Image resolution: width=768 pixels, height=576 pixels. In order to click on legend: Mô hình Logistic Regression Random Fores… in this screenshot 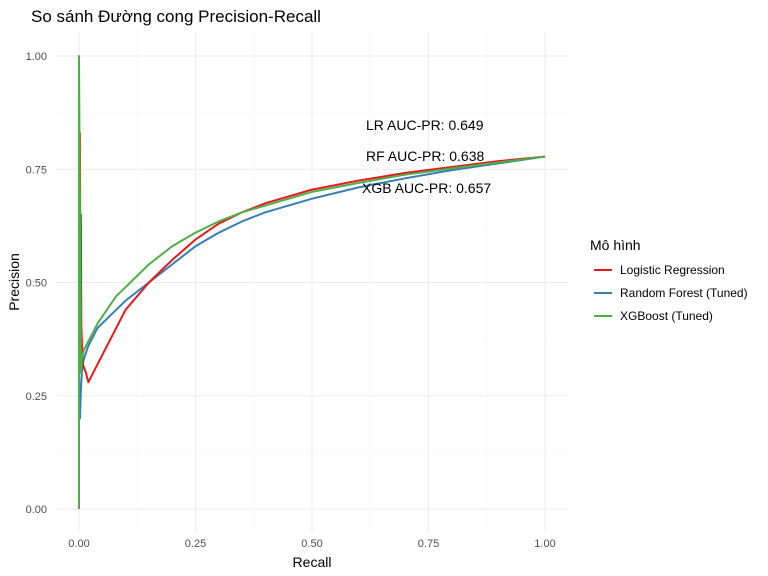, I will do `click(669, 280)`.